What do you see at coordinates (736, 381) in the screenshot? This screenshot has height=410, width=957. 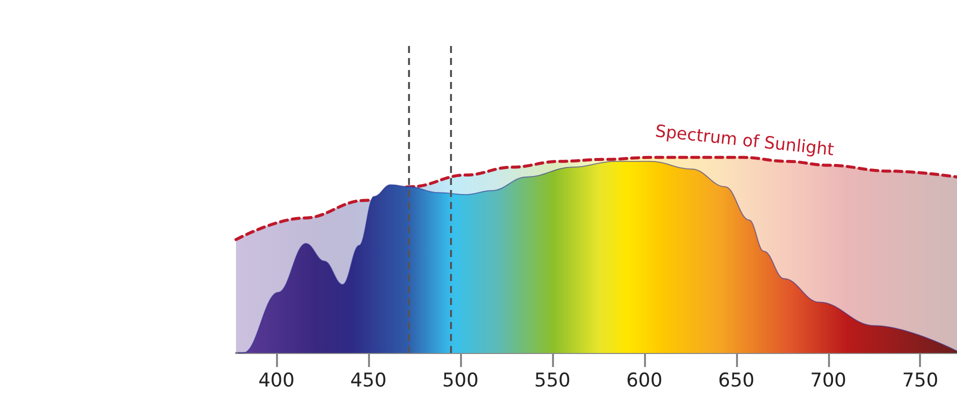 I see `x-tick-label: 650` at bounding box center [736, 381].